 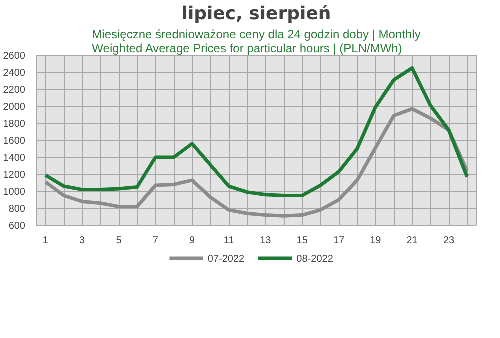 I want to click on x-tick-label: 5, so click(x=119, y=241).